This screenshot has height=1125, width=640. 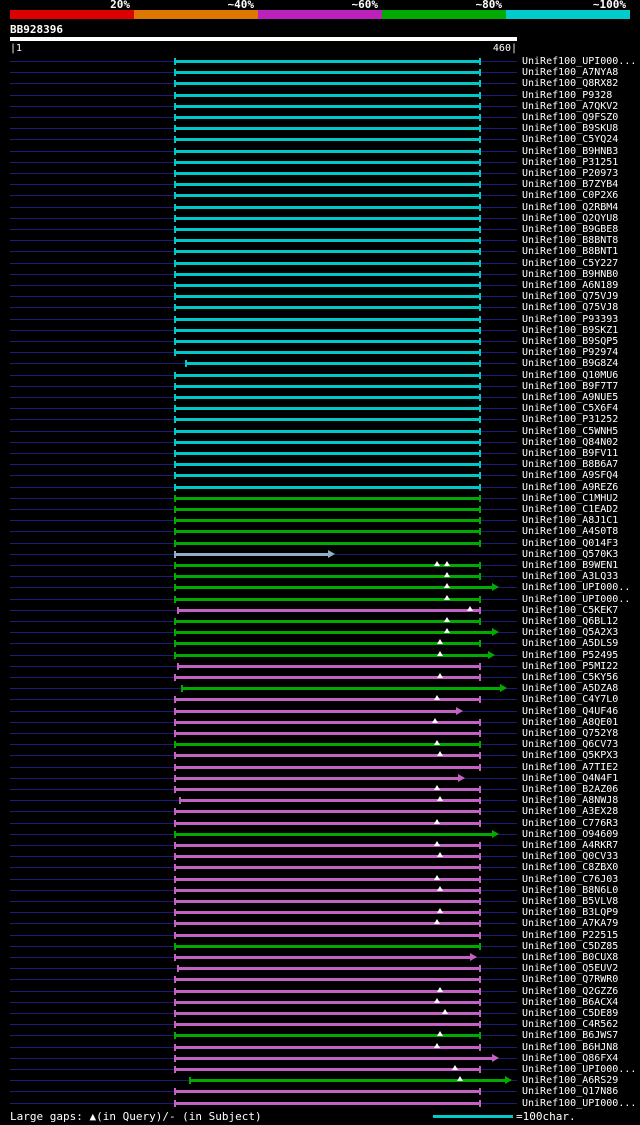 I want to click on hit-row: UniRef100_C5X6F4, so click(x=320, y=408).